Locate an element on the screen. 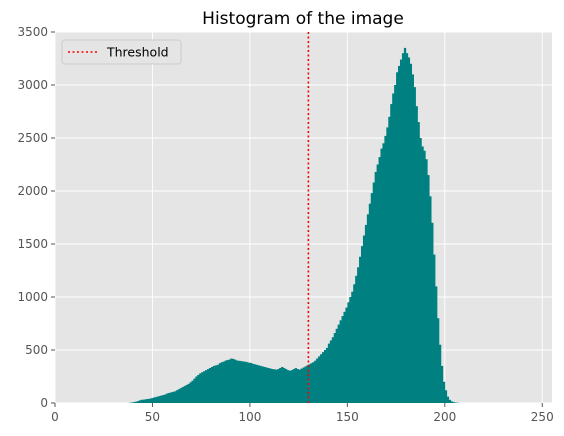 The width and height of the screenshot is (564, 436). y-tick-label: 2000 is located at coordinates (32, 191).